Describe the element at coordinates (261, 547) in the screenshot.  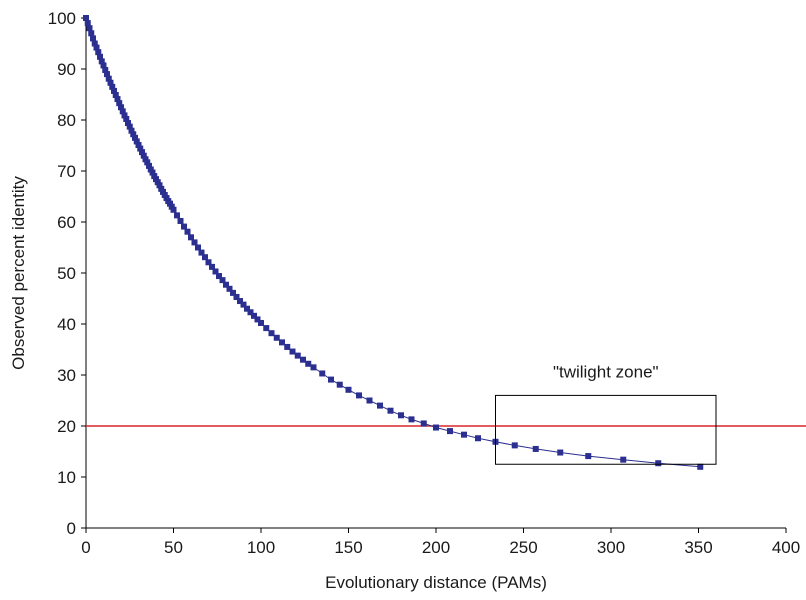
I see `x-tick-label: 100` at that location.